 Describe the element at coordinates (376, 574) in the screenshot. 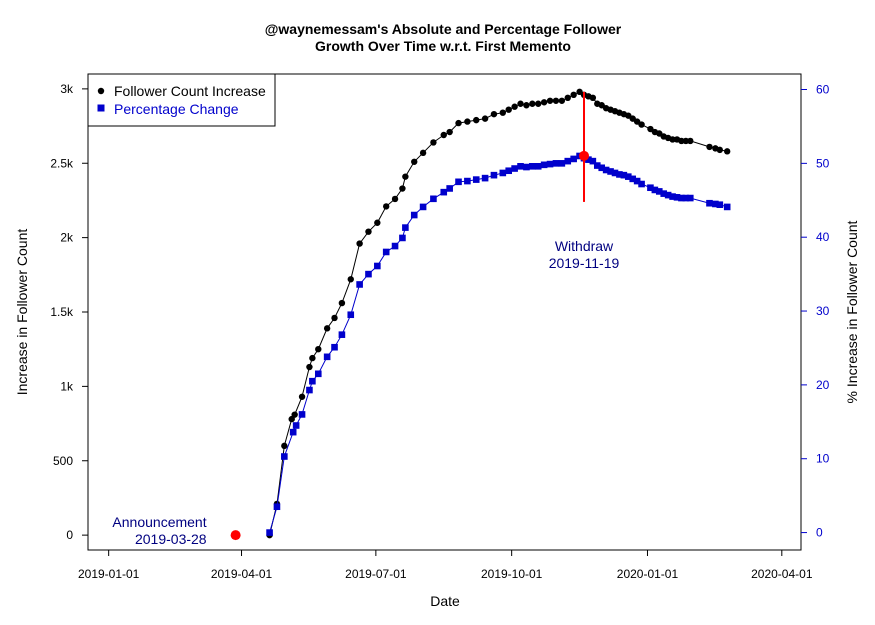

I see `x-tick-label: 2019-07-01` at that location.